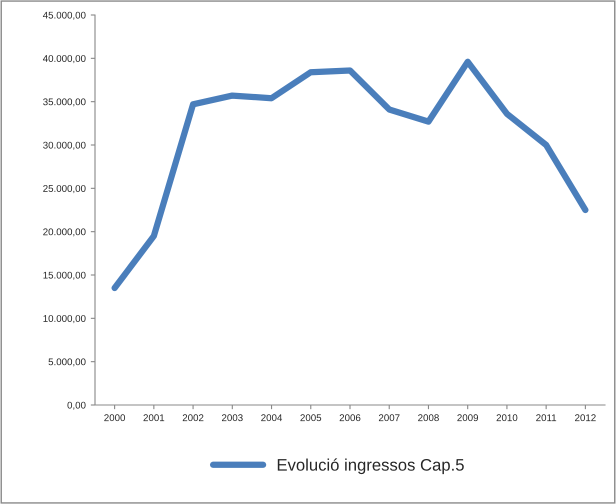 The width and height of the screenshot is (616, 504). What do you see at coordinates (371, 466) in the screenshot?
I see `legend-label: Evolució ingressos Cap.5` at bounding box center [371, 466].